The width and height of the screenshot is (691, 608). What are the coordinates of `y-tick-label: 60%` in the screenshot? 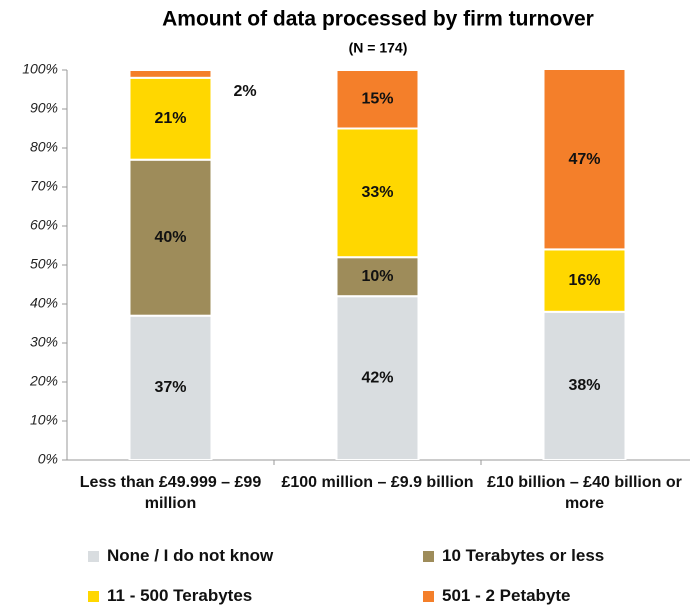 It's located at (44, 225).